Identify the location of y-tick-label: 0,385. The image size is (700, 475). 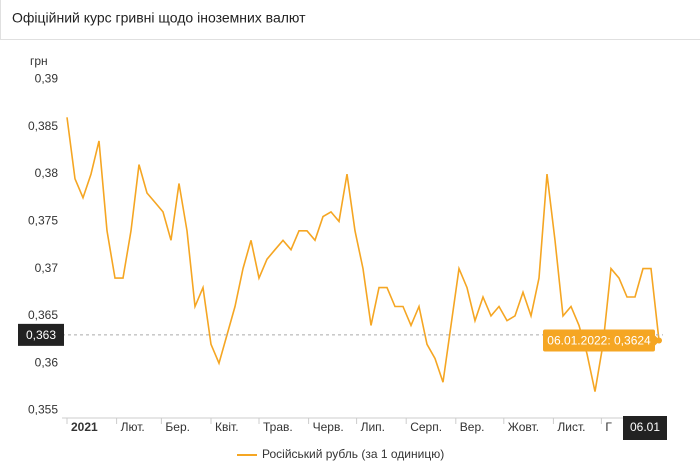
(43, 126).